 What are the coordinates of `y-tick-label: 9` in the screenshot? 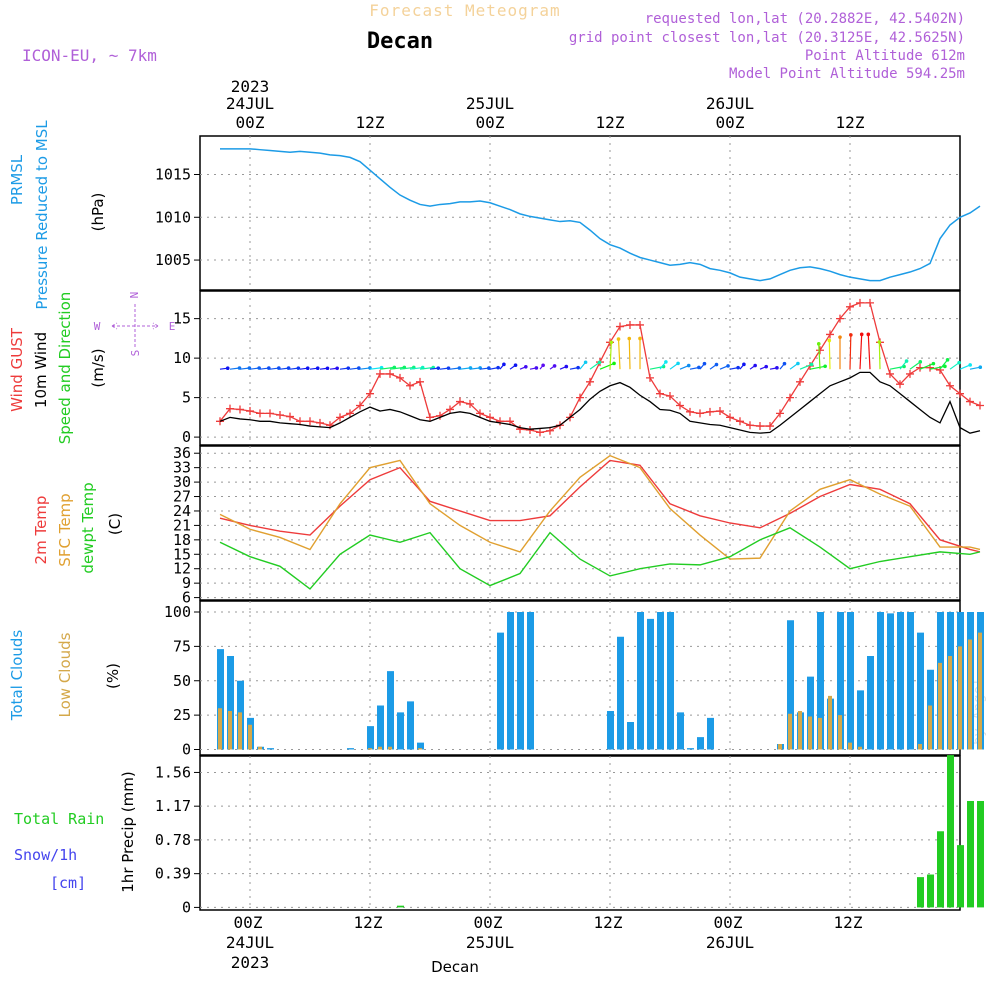 It's located at (186, 583).